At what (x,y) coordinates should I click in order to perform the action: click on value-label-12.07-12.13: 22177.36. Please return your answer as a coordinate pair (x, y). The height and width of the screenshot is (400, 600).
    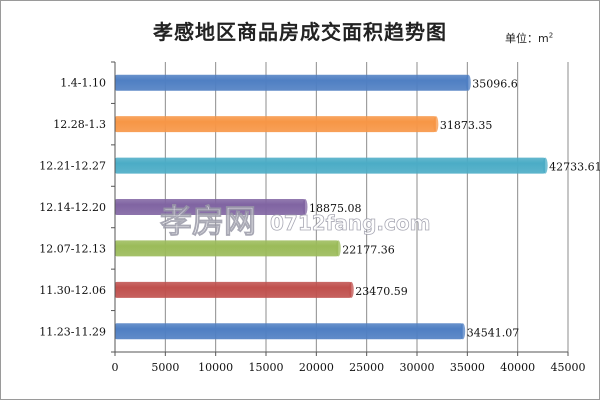
    Looking at the image, I should click on (368, 249).